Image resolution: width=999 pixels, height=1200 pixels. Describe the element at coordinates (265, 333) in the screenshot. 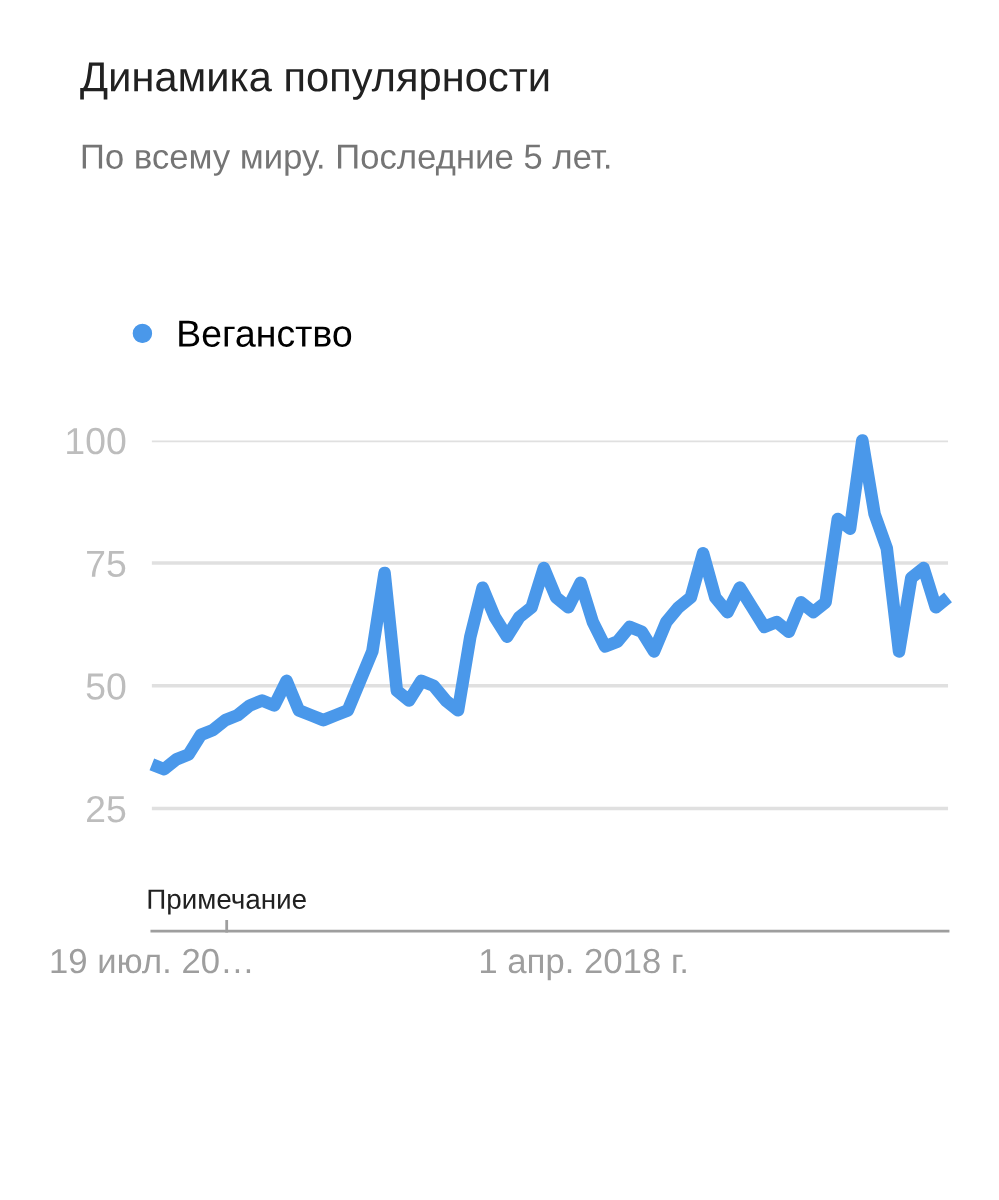

I see `legend-label: Веганство` at that location.